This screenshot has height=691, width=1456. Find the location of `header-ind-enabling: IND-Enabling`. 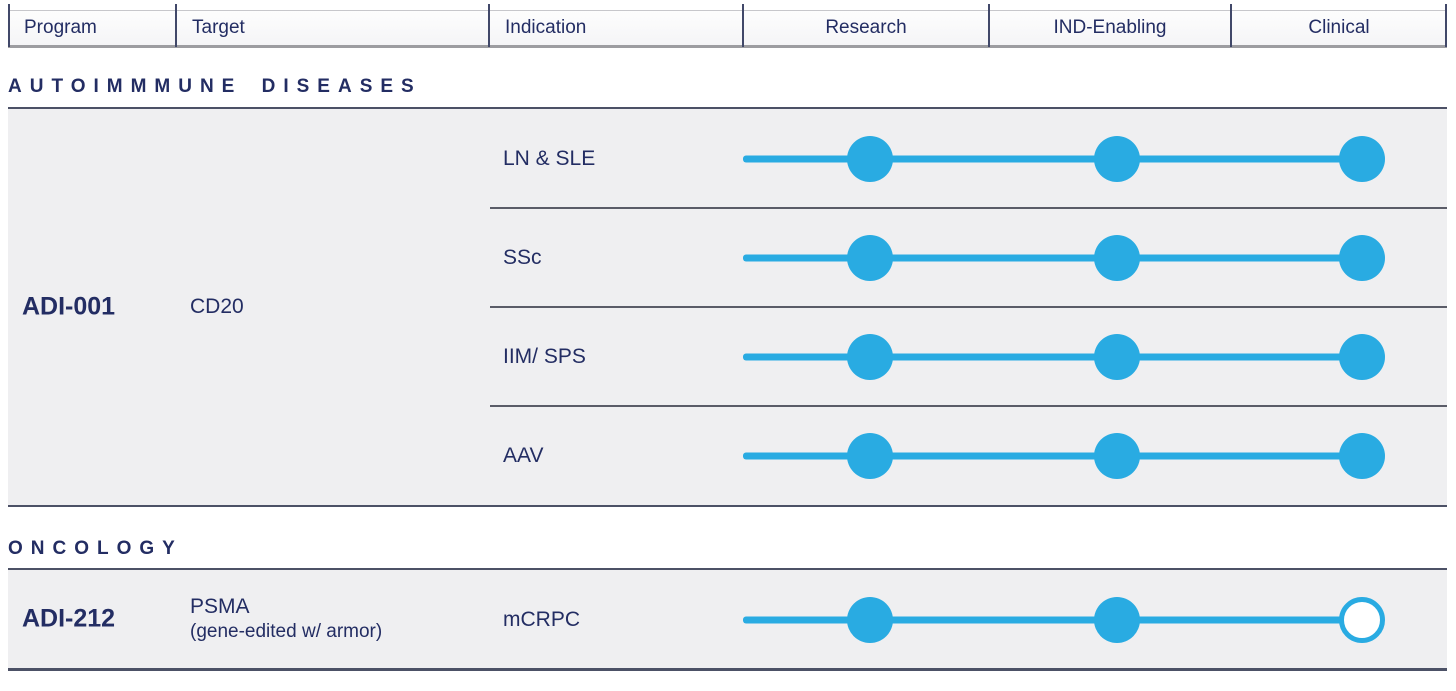

header-ind-enabling: IND-Enabling is located at coordinates (1109, 25).